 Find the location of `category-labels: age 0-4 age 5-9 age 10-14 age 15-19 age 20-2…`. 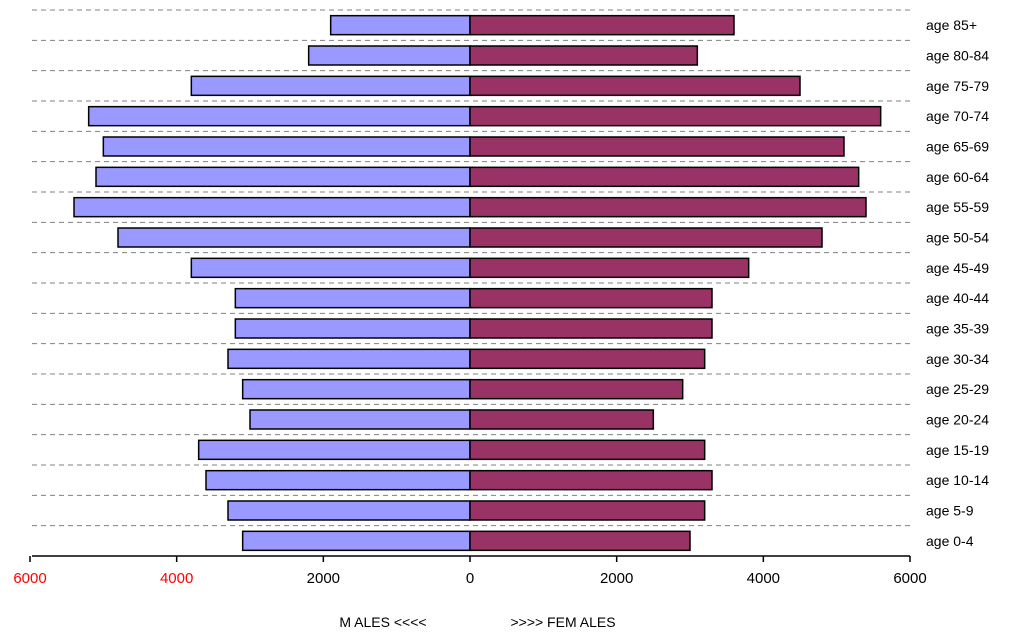

category-labels: age 0-4 age 5-9 age 10-14 age 15-19 age 20-2… is located at coordinates (957, 283).